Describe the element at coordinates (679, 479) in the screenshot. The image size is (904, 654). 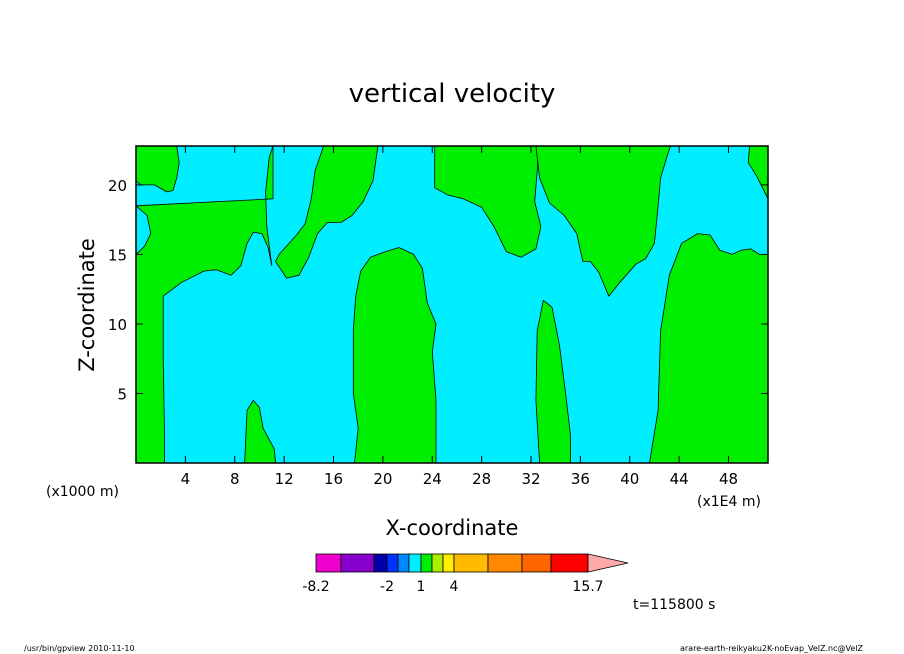
I see `x-tick-label: 44` at that location.